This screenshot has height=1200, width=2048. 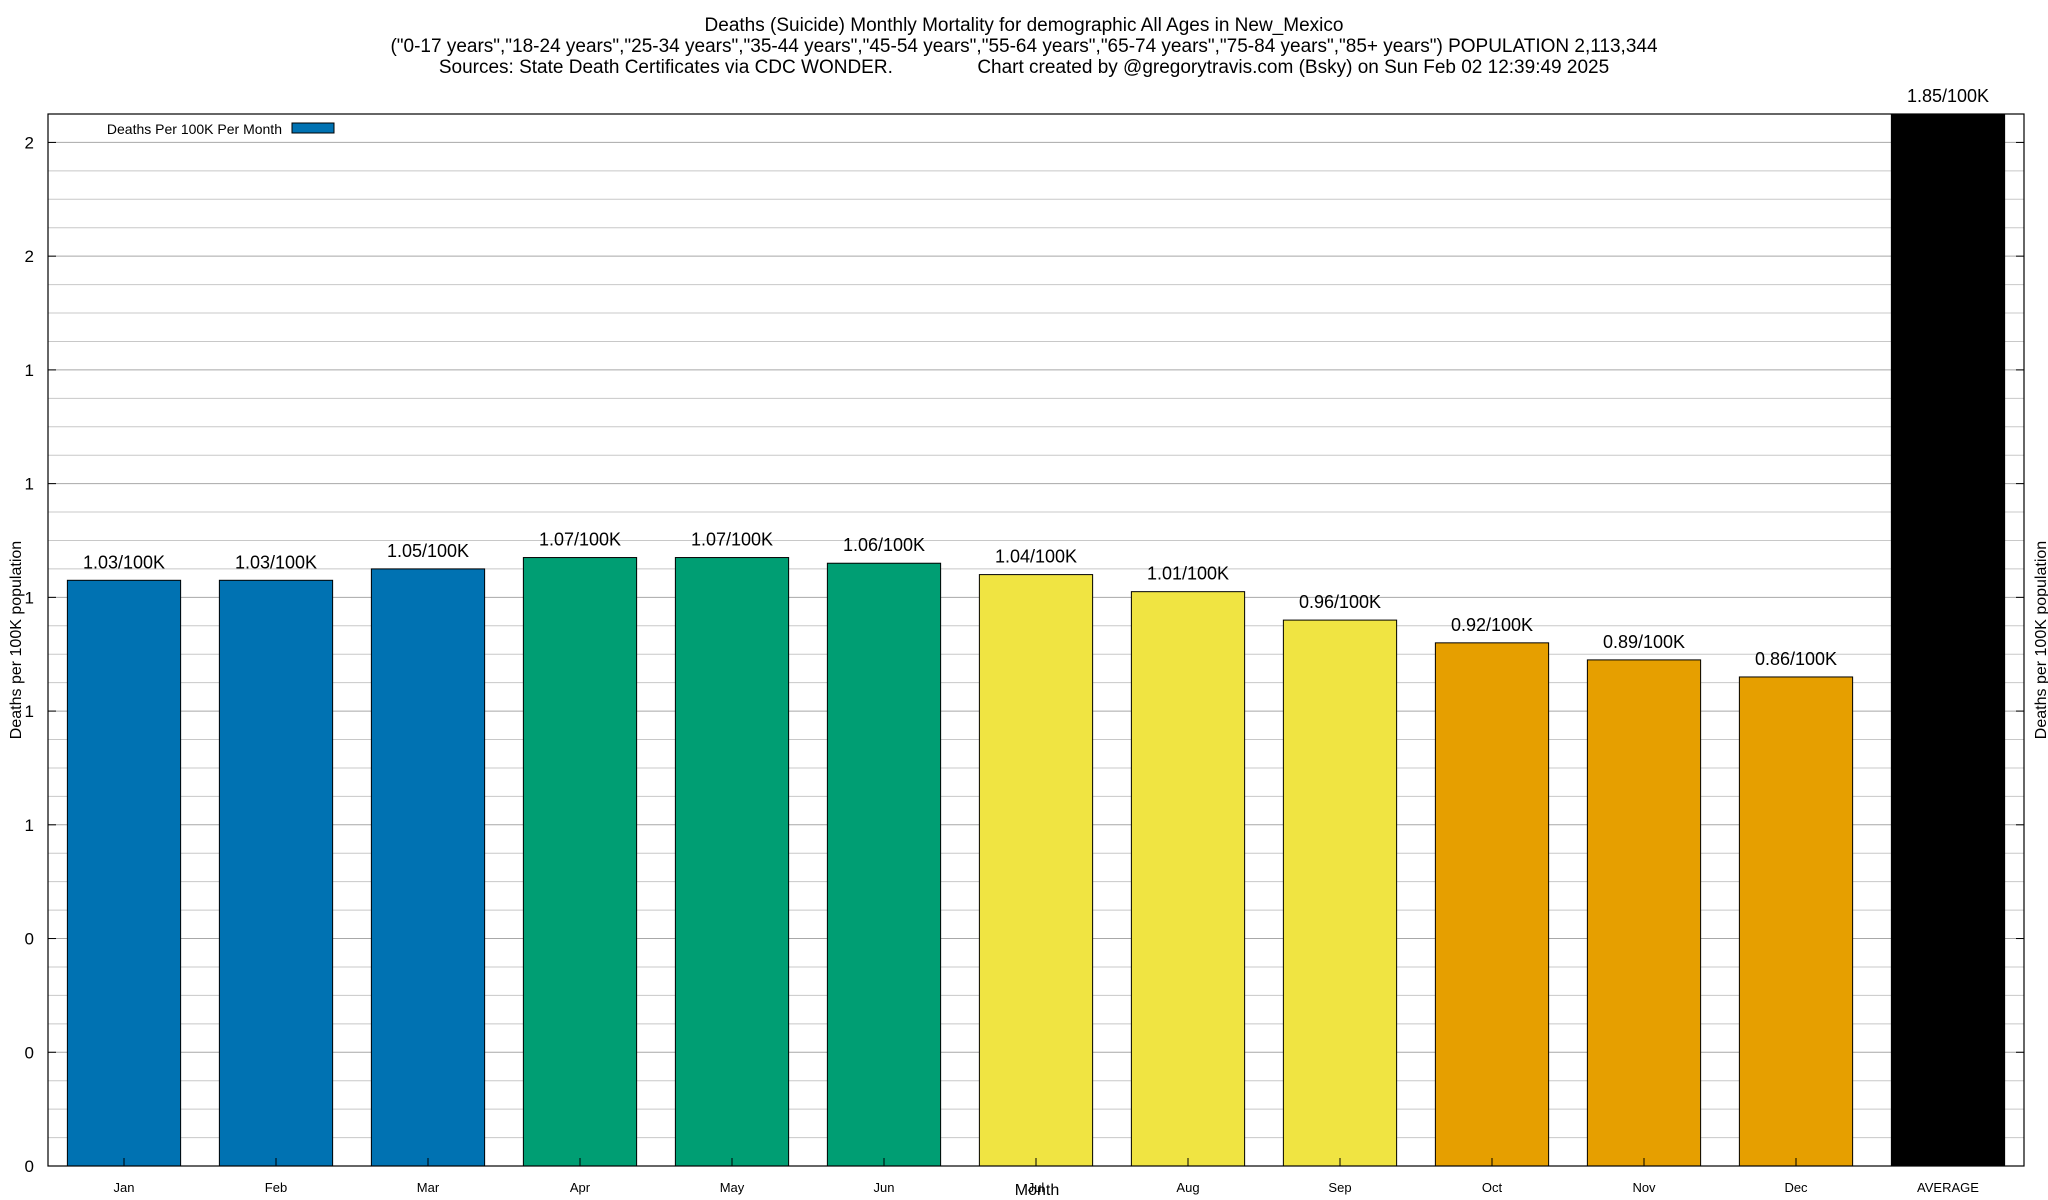 What do you see at coordinates (1948, 96) in the screenshot?
I see `data-label: 1.85/100K` at bounding box center [1948, 96].